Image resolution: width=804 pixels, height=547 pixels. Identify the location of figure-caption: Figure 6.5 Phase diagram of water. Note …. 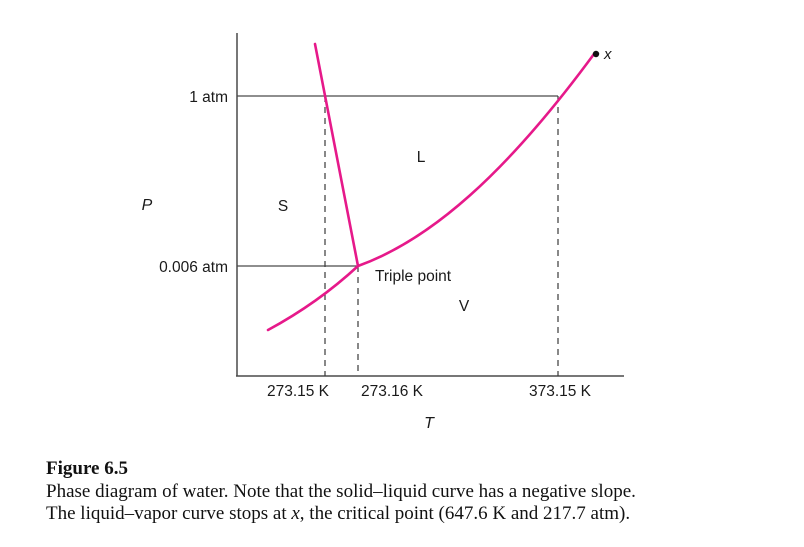
(416, 491).